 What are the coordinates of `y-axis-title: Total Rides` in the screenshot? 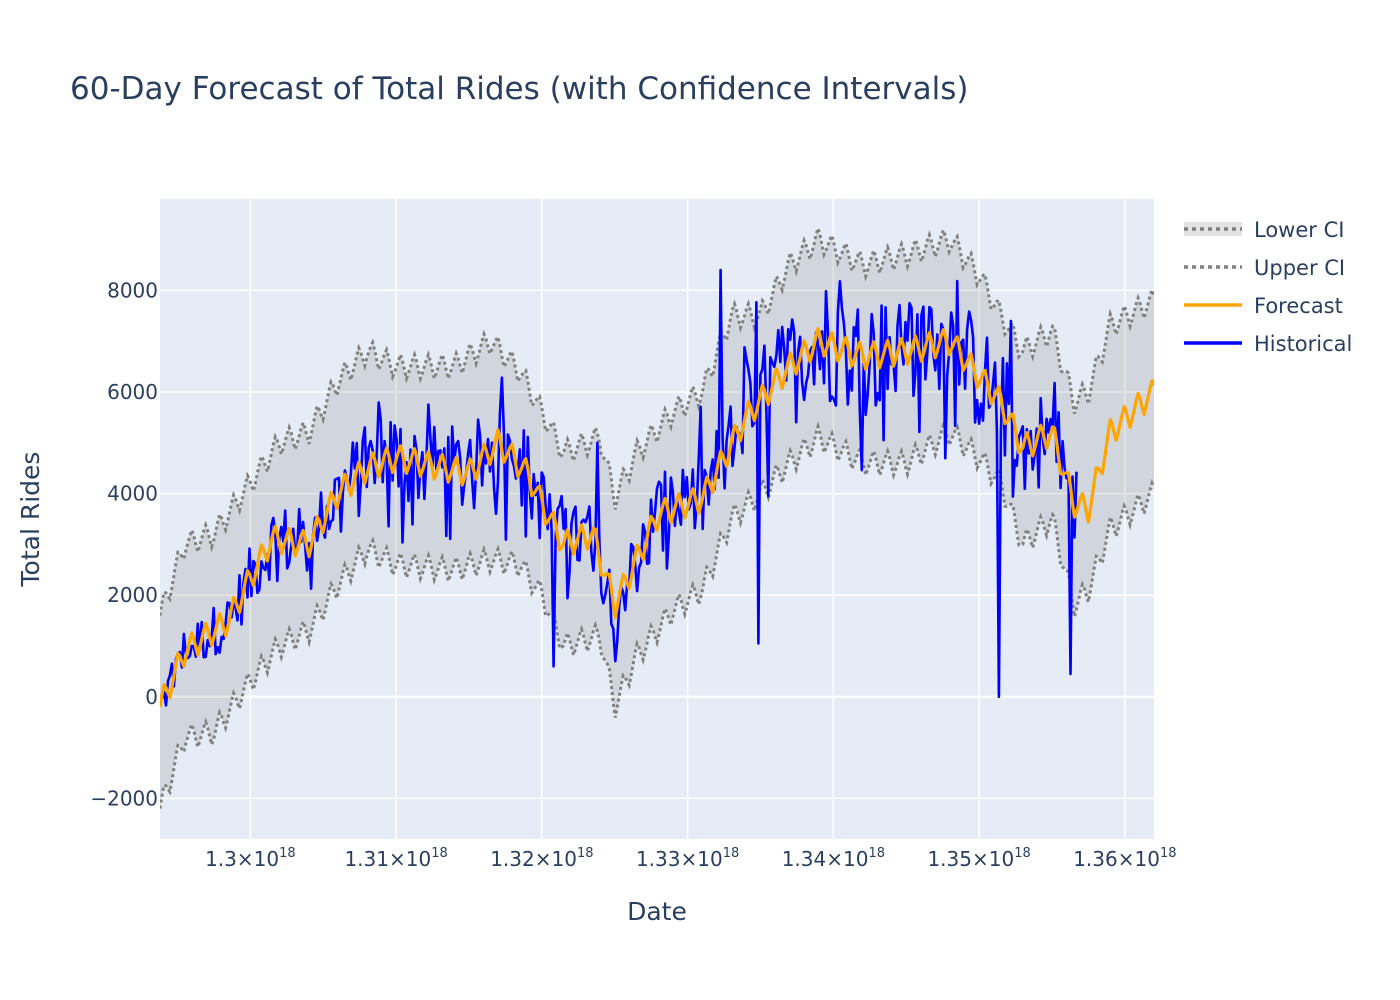 It's located at (30, 520).